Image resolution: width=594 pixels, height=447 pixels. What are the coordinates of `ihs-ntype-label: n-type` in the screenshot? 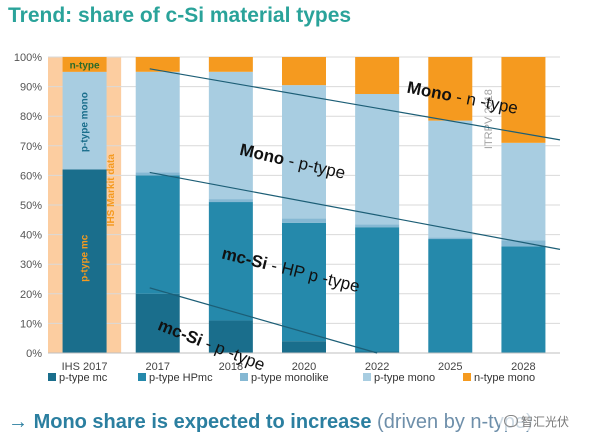 It's located at (85, 65).